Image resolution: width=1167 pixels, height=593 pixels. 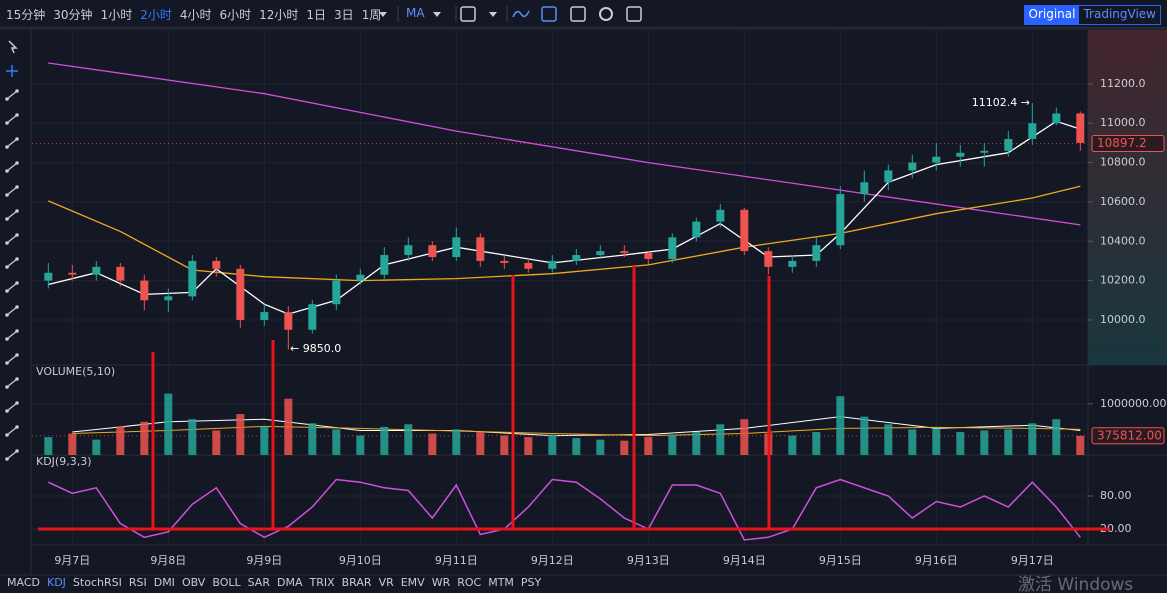 What do you see at coordinates (412, 582) in the screenshot?
I see `indicator-tab: EMV` at bounding box center [412, 582].